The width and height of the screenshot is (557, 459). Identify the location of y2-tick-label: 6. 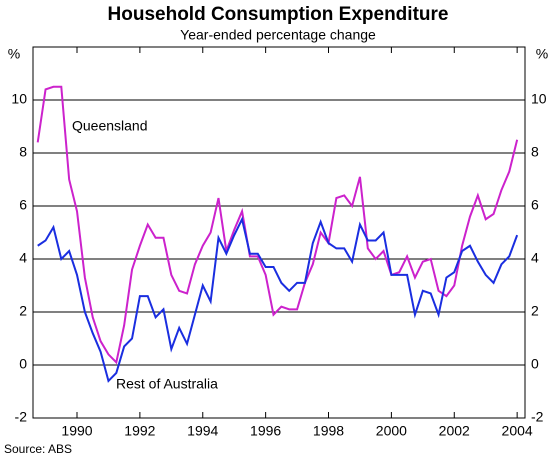
(535, 205).